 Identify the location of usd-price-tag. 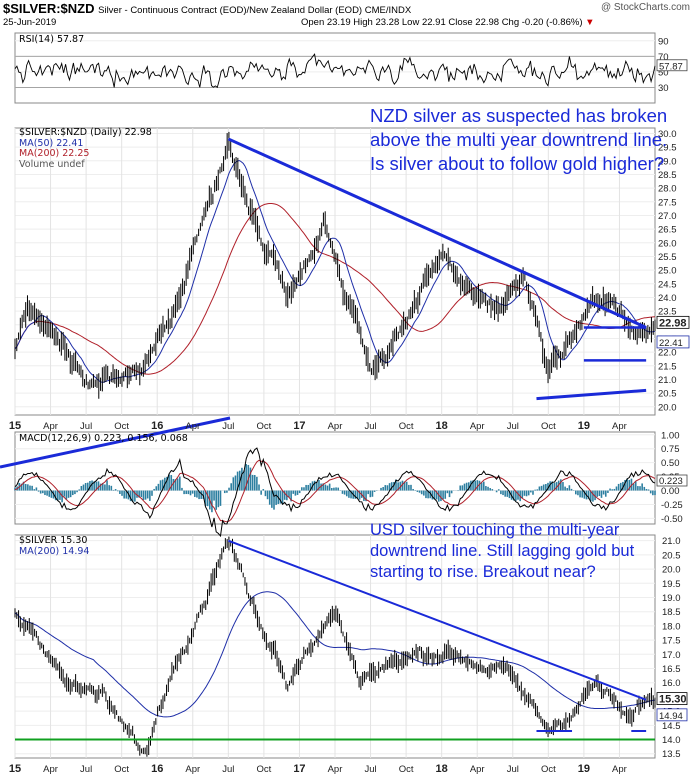
(672, 699).